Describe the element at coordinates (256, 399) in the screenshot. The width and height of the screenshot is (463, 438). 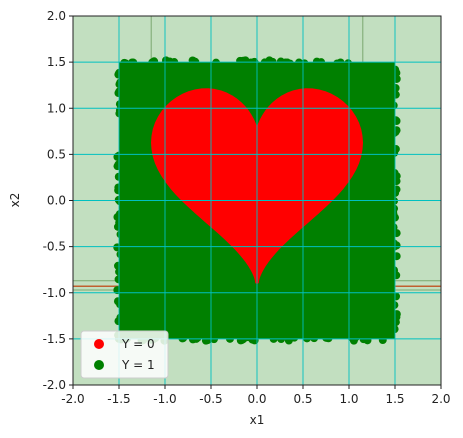
I see `x-tick-label: 0.0` at that location.